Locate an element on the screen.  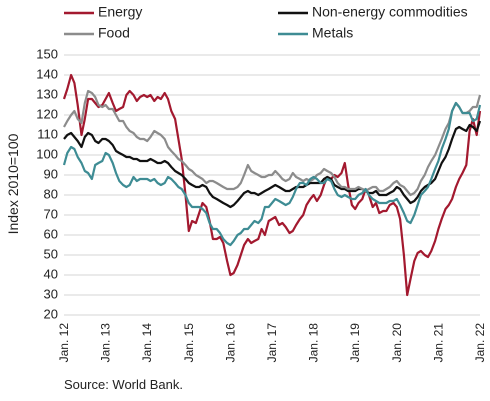
y-tick-label: 40 is located at coordinates (51, 273).